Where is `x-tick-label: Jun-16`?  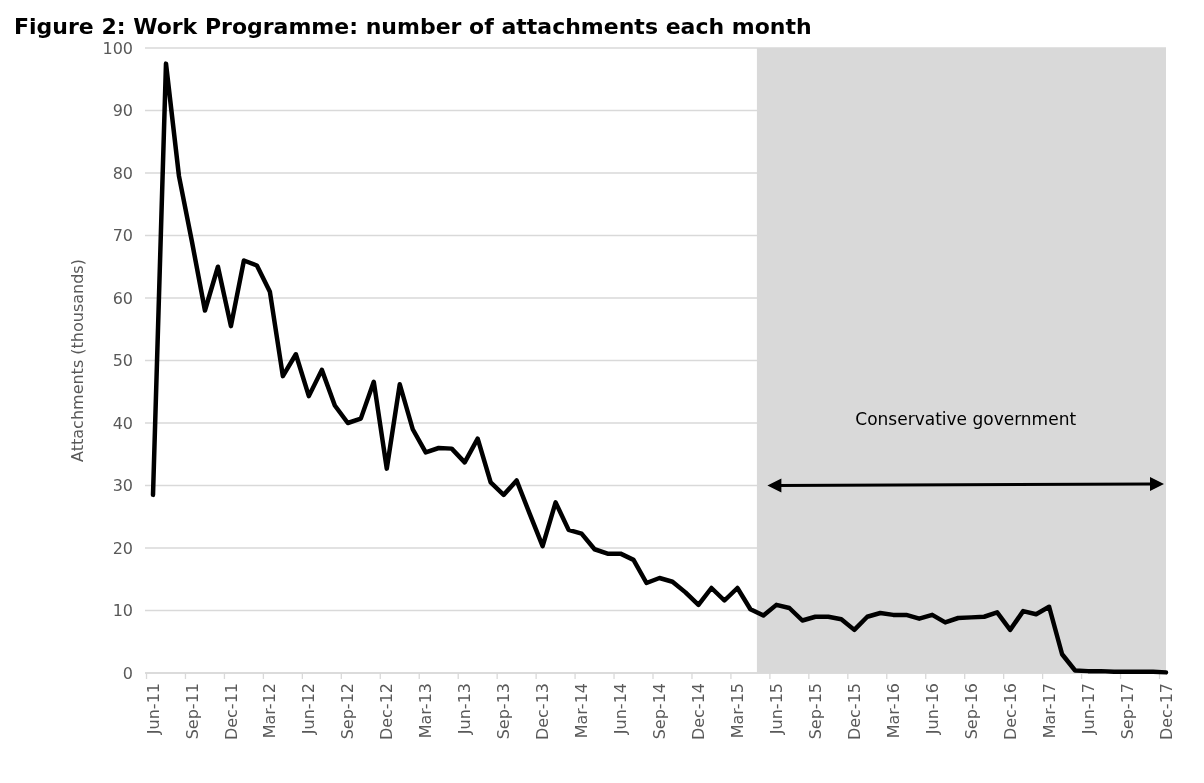
x-tick-label: Jun-16 is located at coordinates (932, 709).